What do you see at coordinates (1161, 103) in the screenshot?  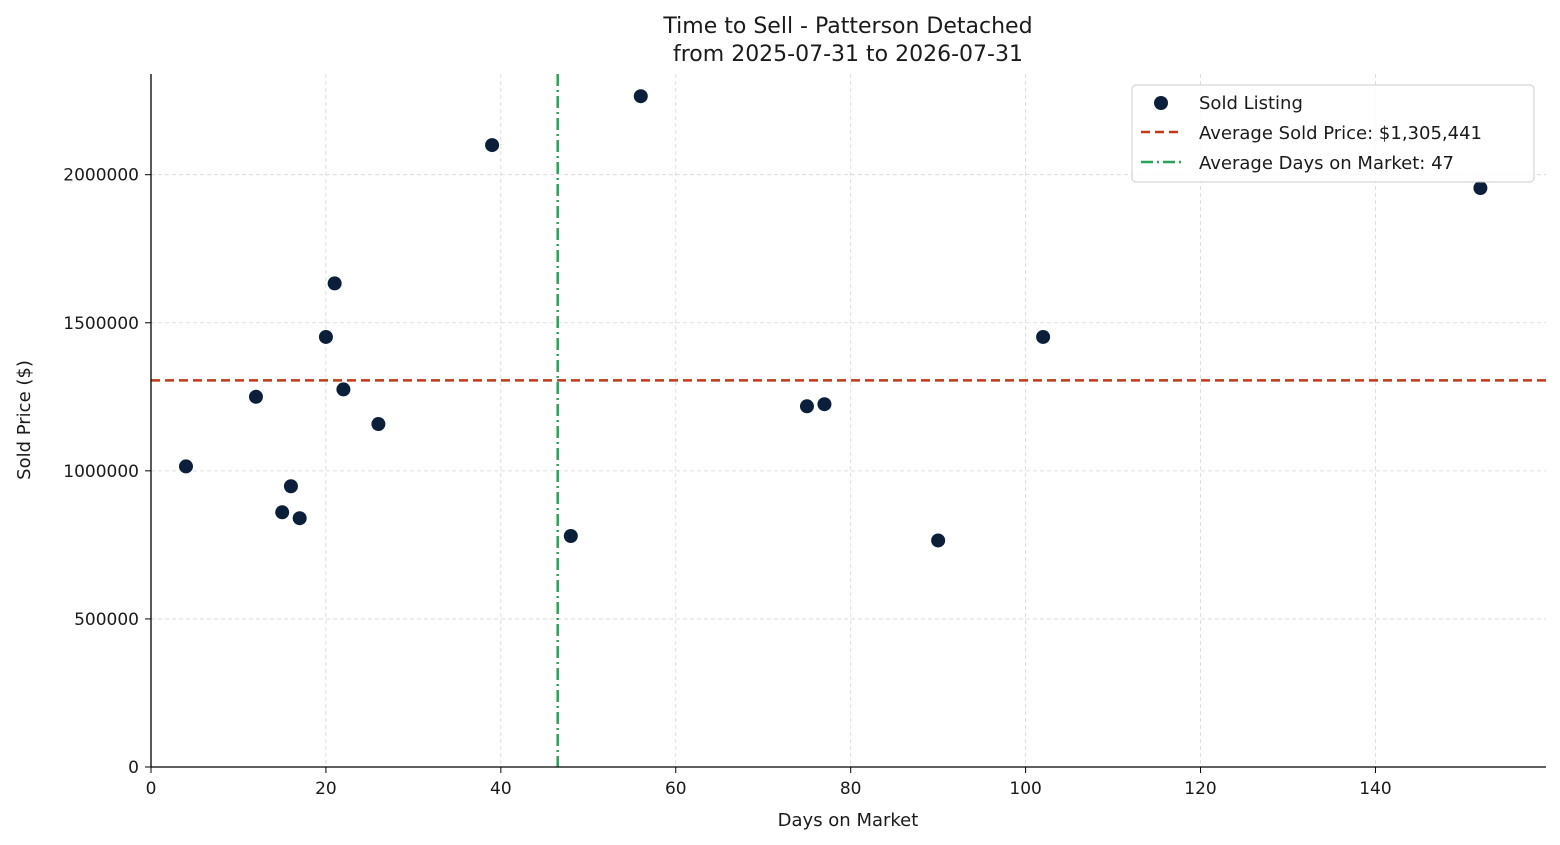 I see `legend-marker-sold-listing` at bounding box center [1161, 103].